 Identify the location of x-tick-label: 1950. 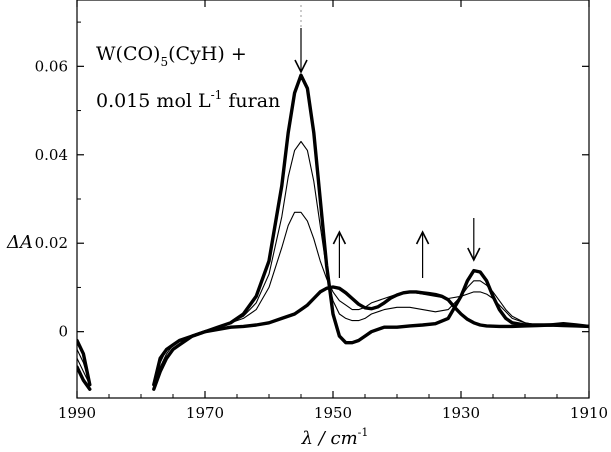
(333, 413).